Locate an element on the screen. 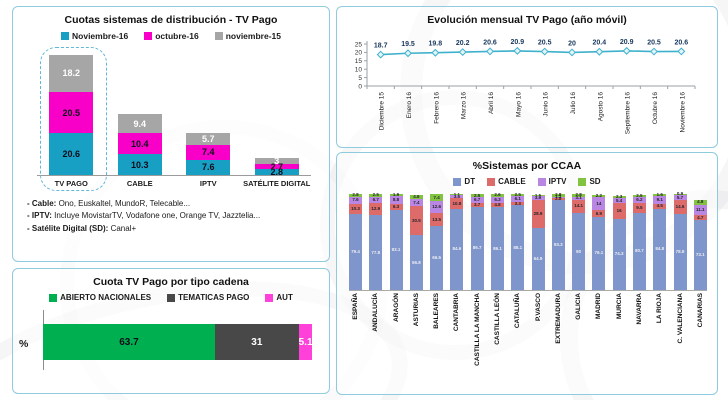 The width and height of the screenshot is (728, 400). bar-segment: 1.1 is located at coordinates (558, 196).